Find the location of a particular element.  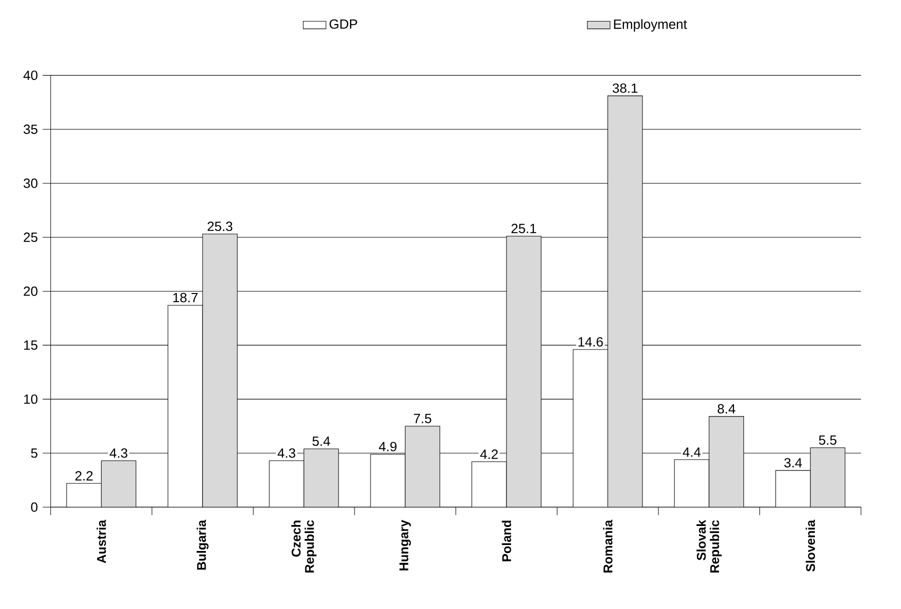

data-label: 25.3 is located at coordinates (220, 227).